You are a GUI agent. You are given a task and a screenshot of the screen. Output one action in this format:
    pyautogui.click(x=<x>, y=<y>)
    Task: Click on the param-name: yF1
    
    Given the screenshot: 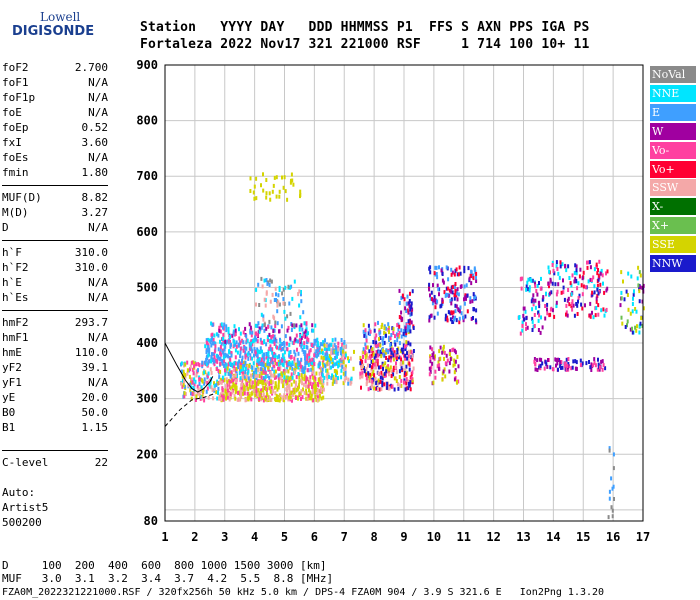 What is the action you would take?
    pyautogui.click(x=12, y=382)
    